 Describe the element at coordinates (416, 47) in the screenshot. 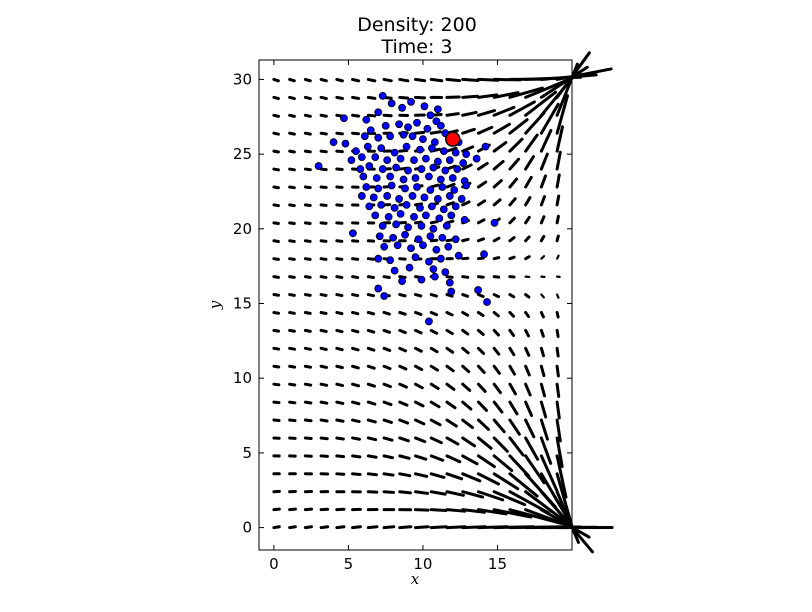

I see `chart-title-line-2: Time: 3` at that location.